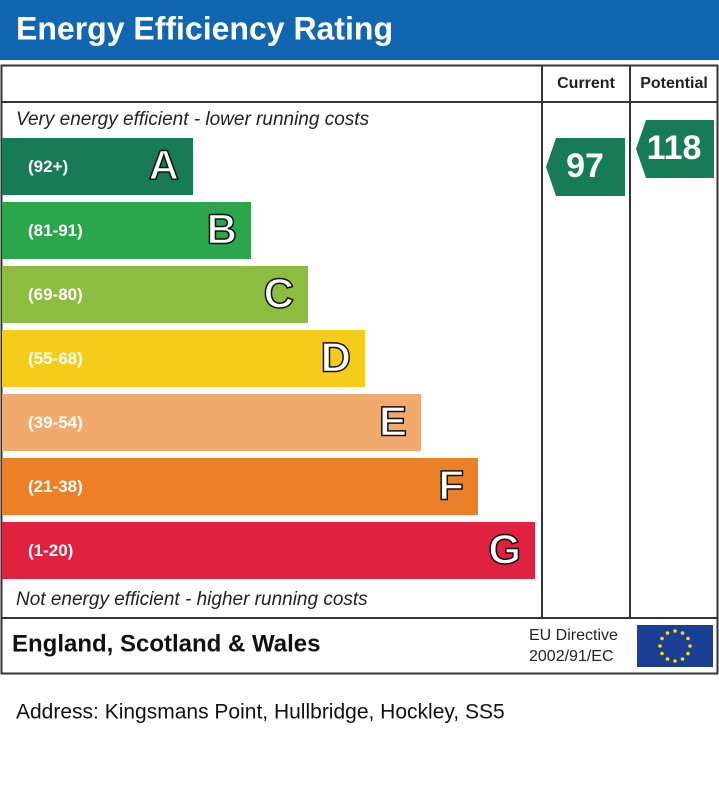  Describe the element at coordinates (204, 28) in the screenshot. I see `title: Energy Efficiency Rating` at that location.